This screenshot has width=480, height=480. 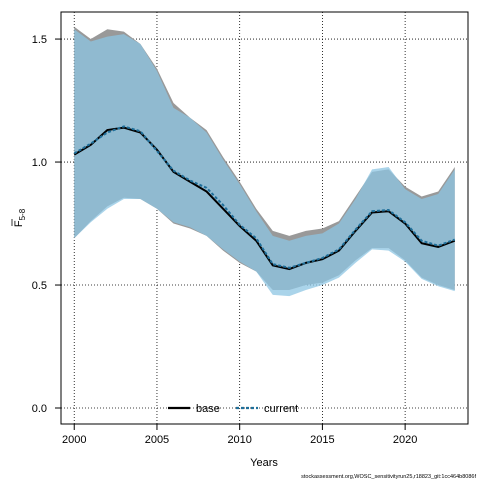 What do you see at coordinates (405, 440) in the screenshot?
I see `x-tick-label: 2020` at bounding box center [405, 440].